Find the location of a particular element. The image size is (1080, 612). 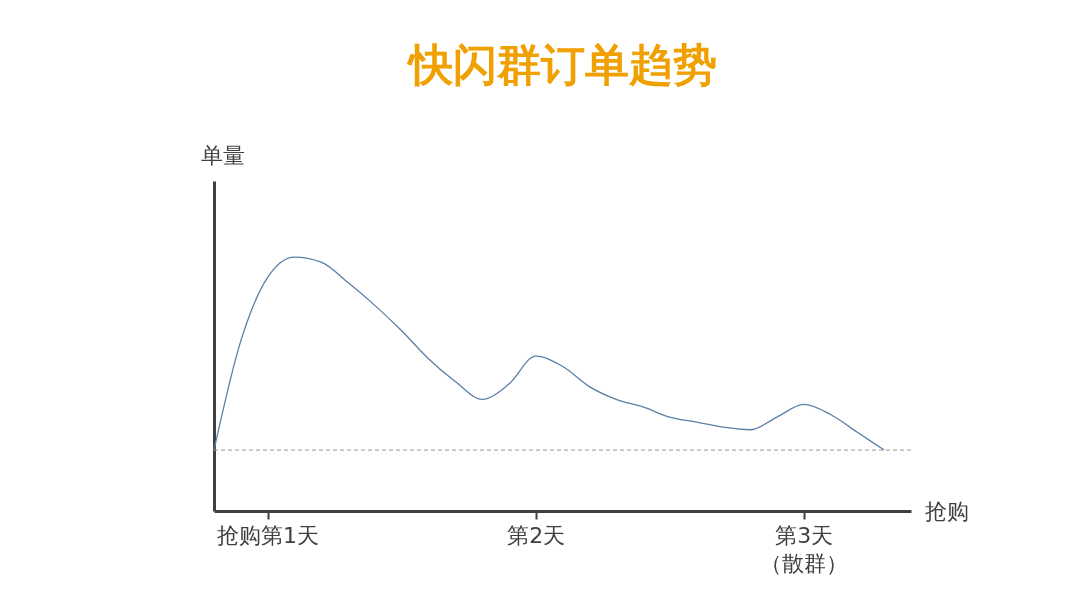

x-tick-label: 第2天 is located at coordinates (536, 535).